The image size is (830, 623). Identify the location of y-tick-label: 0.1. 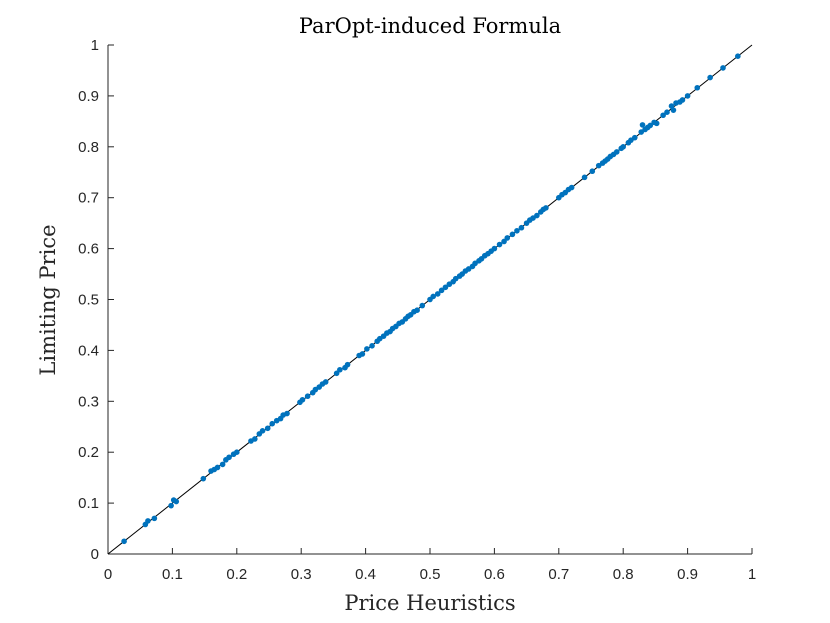
(88, 503).